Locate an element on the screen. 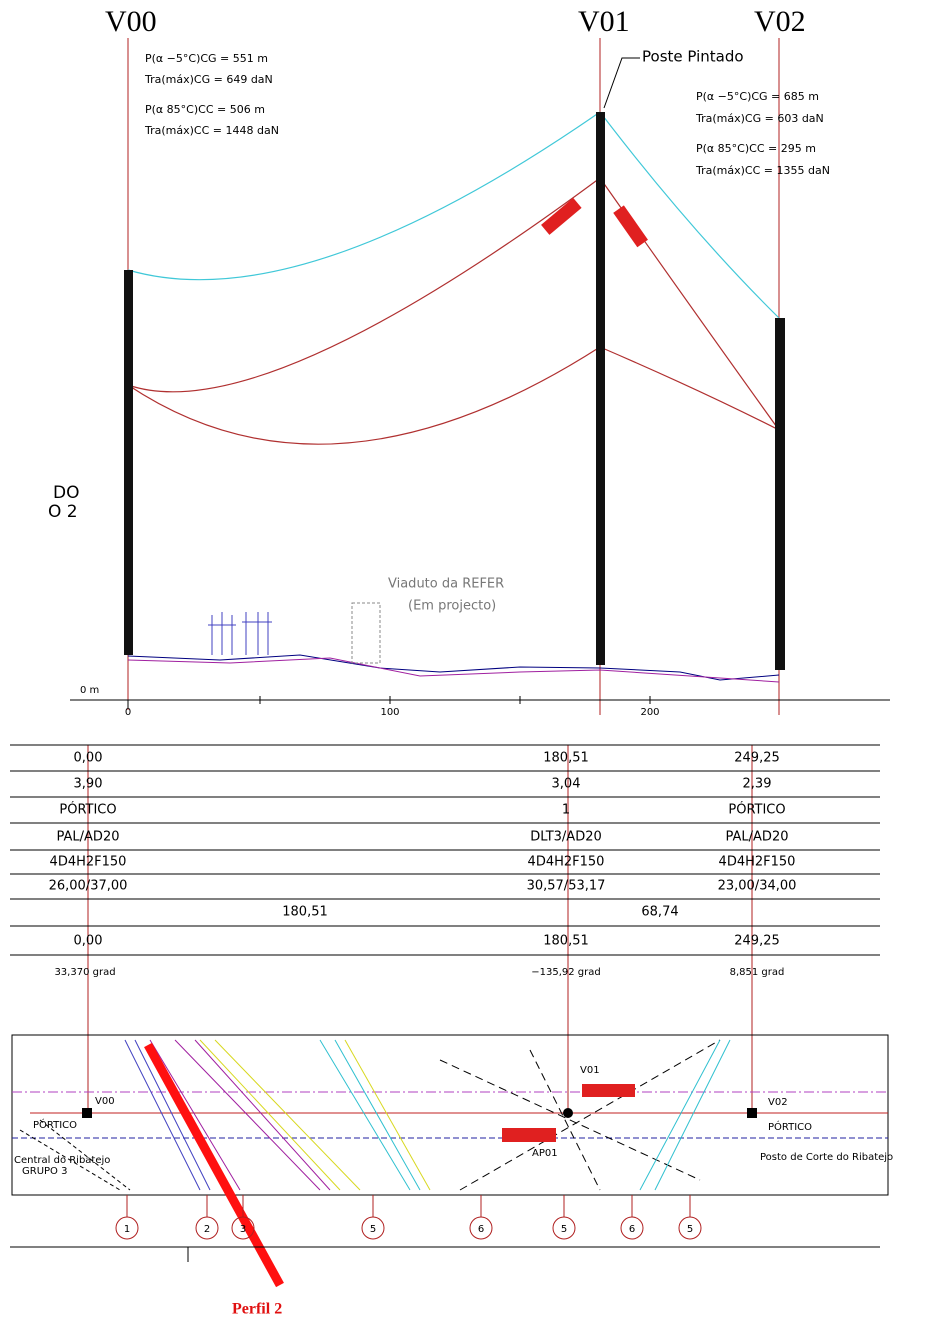 The height and width of the screenshot is (1321, 938). note: P(α 85°C)CC = 295 m is located at coordinates (756, 148).